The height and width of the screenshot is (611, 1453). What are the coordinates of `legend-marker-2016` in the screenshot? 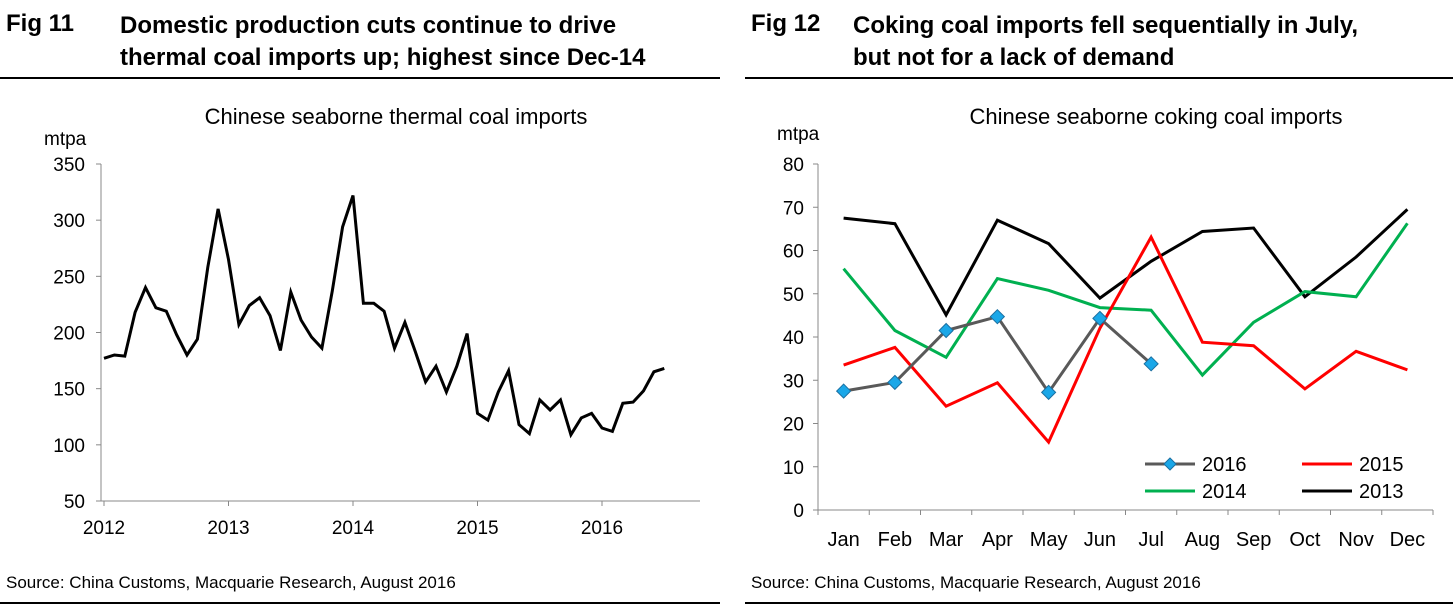 It's located at (1170, 464).